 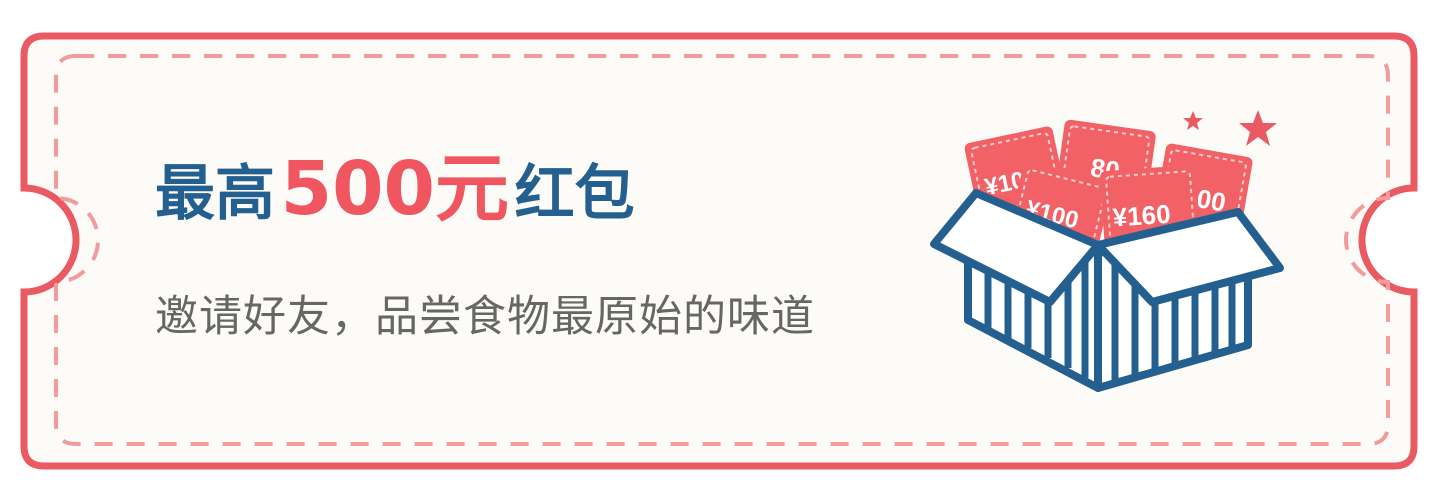 I want to click on headline-prefix: 最高, so click(x=215, y=194).